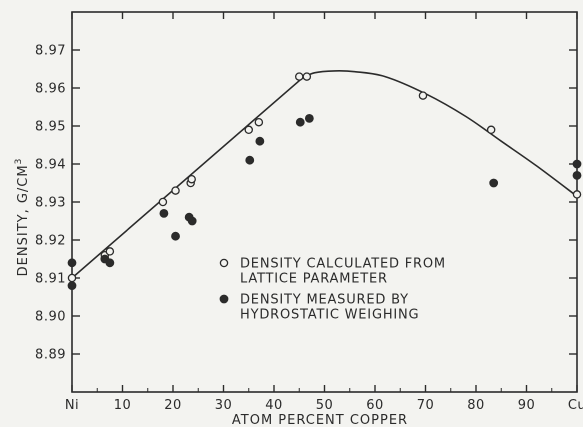 Image resolution: width=583 pixels, height=432 pixels. What do you see at coordinates (329, 315) in the screenshot?
I see `legend-label: HYDROSTATIC WEIGHING` at bounding box center [329, 315].